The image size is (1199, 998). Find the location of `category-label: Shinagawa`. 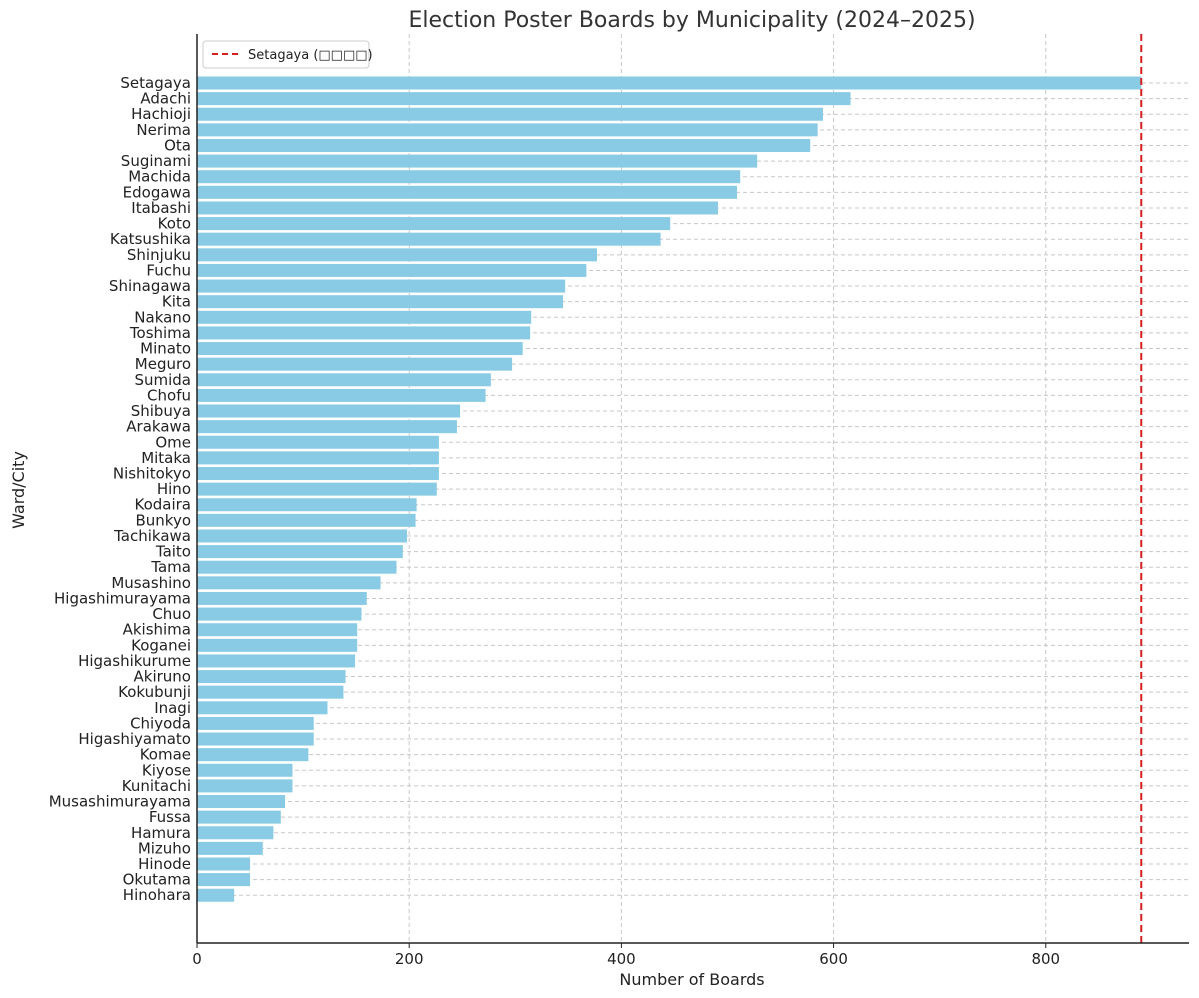

category-label: Shinagawa is located at coordinates (150, 286).